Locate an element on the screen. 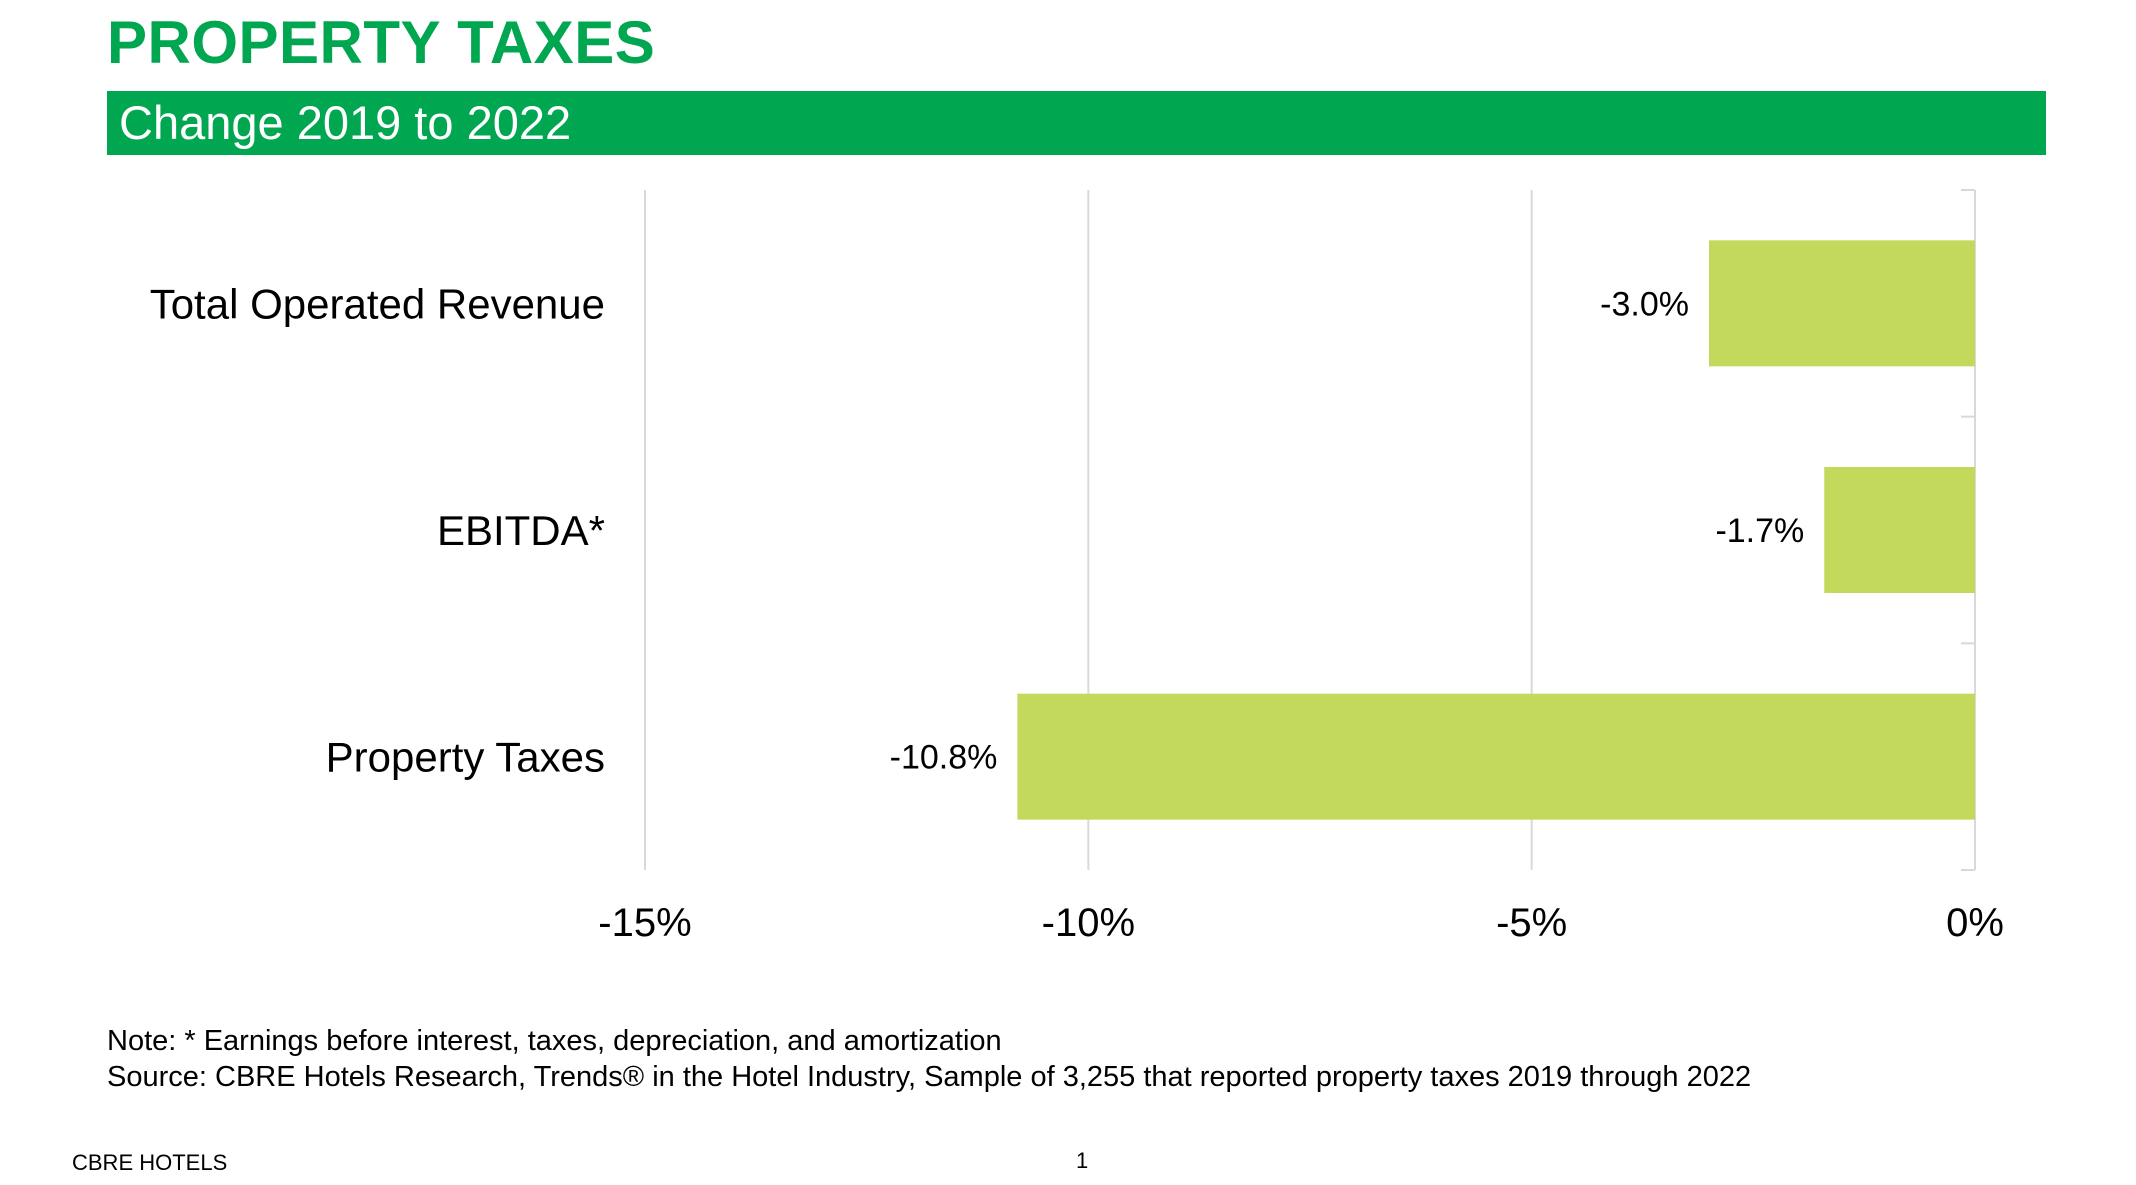 The image size is (2136, 1185). data-label: -10.8% is located at coordinates (944, 758).